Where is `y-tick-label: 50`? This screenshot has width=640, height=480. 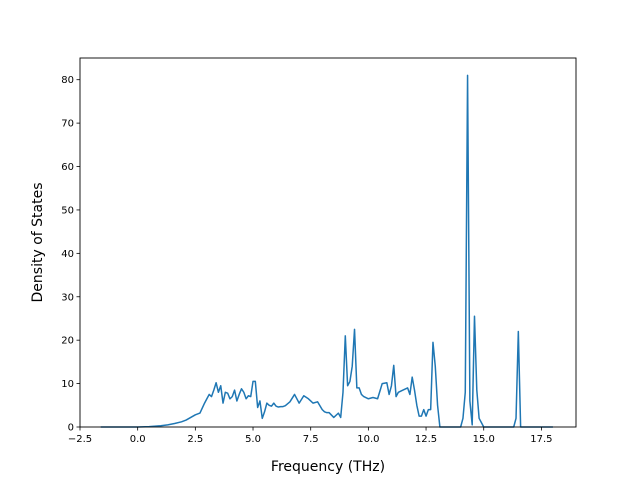 y-tick-label: 50 is located at coordinates (67, 210).